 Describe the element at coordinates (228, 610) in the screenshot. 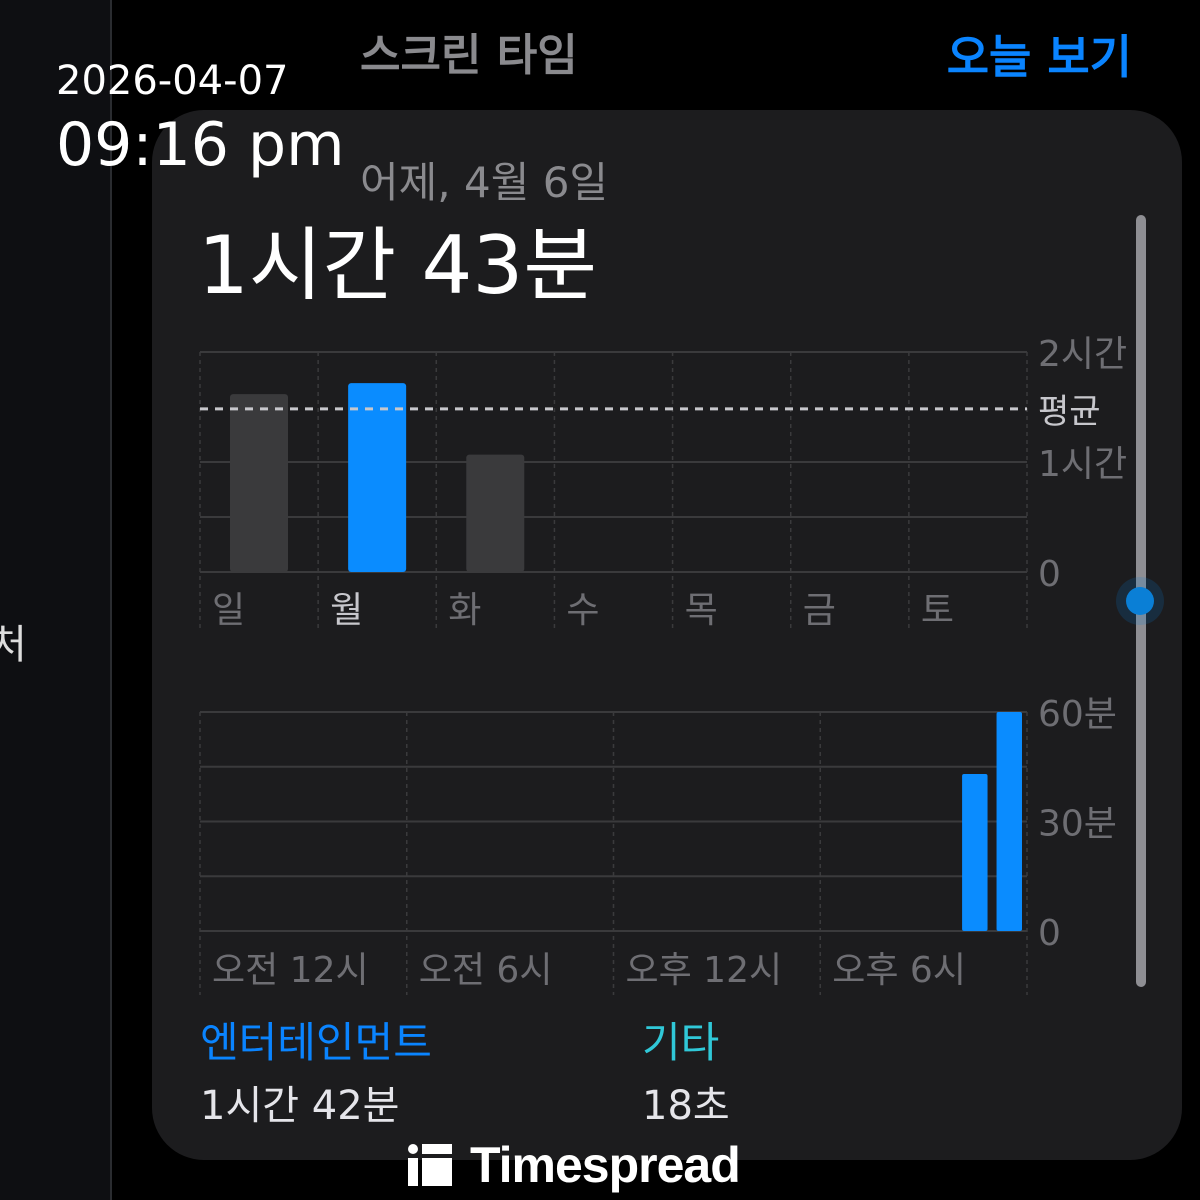

I see `x-tick-label: 일` at that location.